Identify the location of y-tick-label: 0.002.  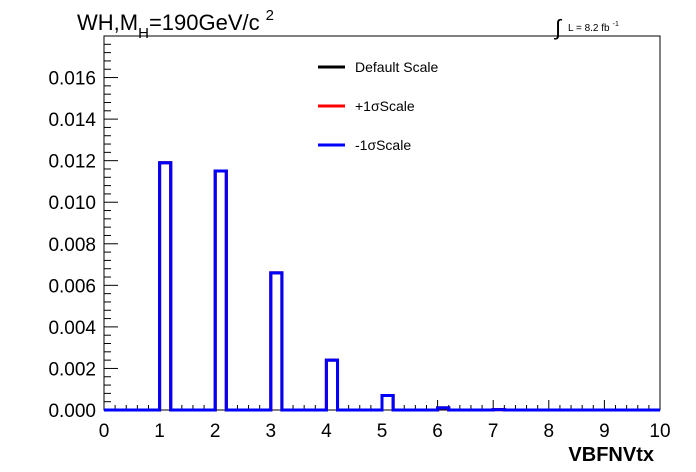
(72, 369).